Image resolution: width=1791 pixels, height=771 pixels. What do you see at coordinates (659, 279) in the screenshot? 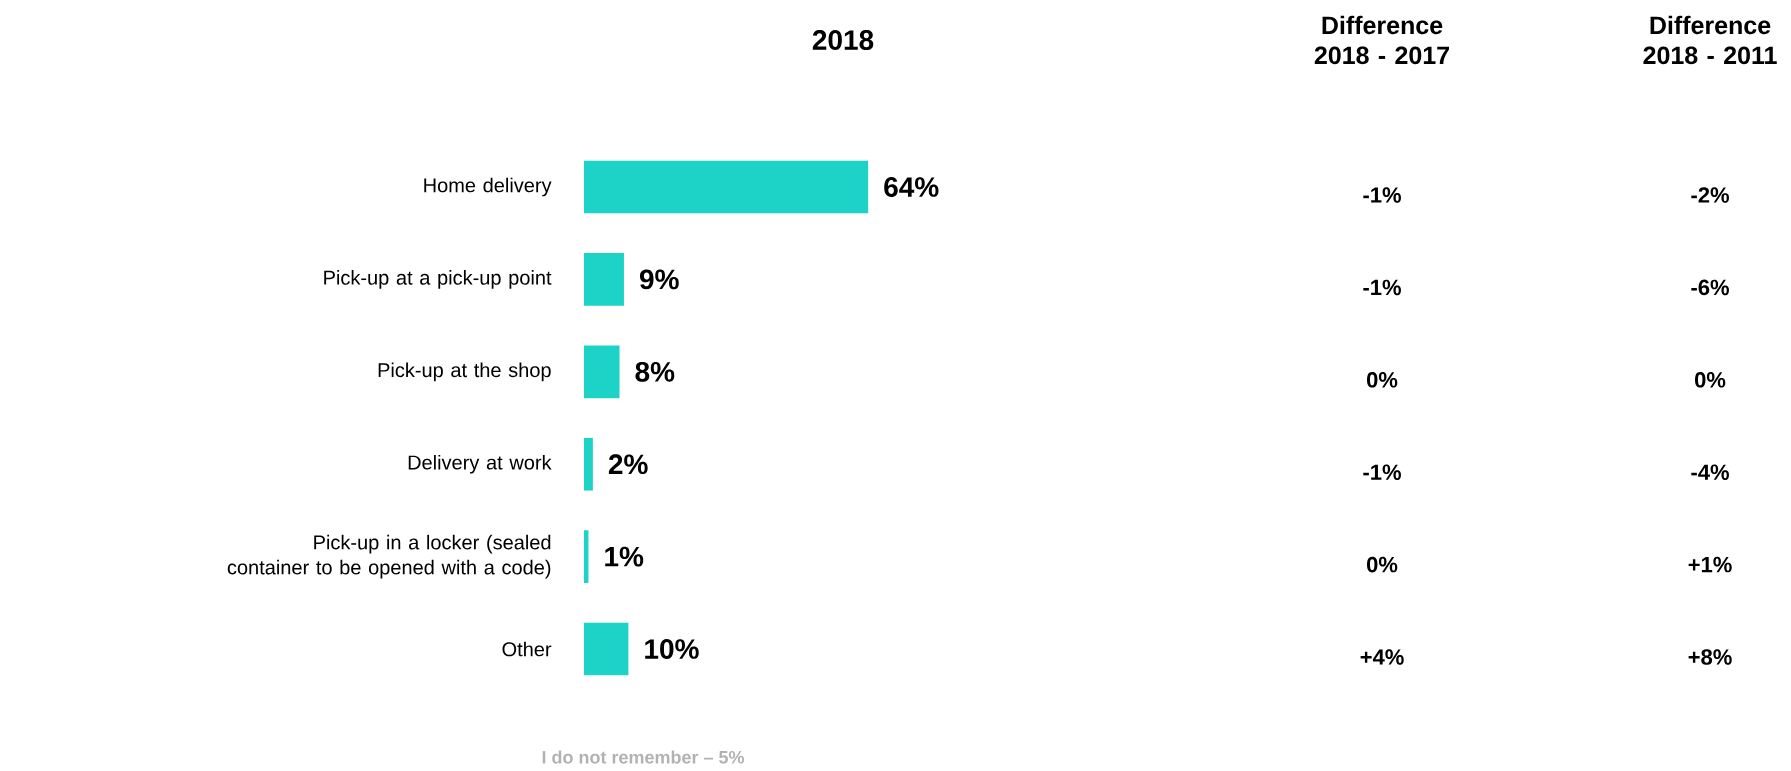
I see `data-label: 9%` at bounding box center [659, 279].